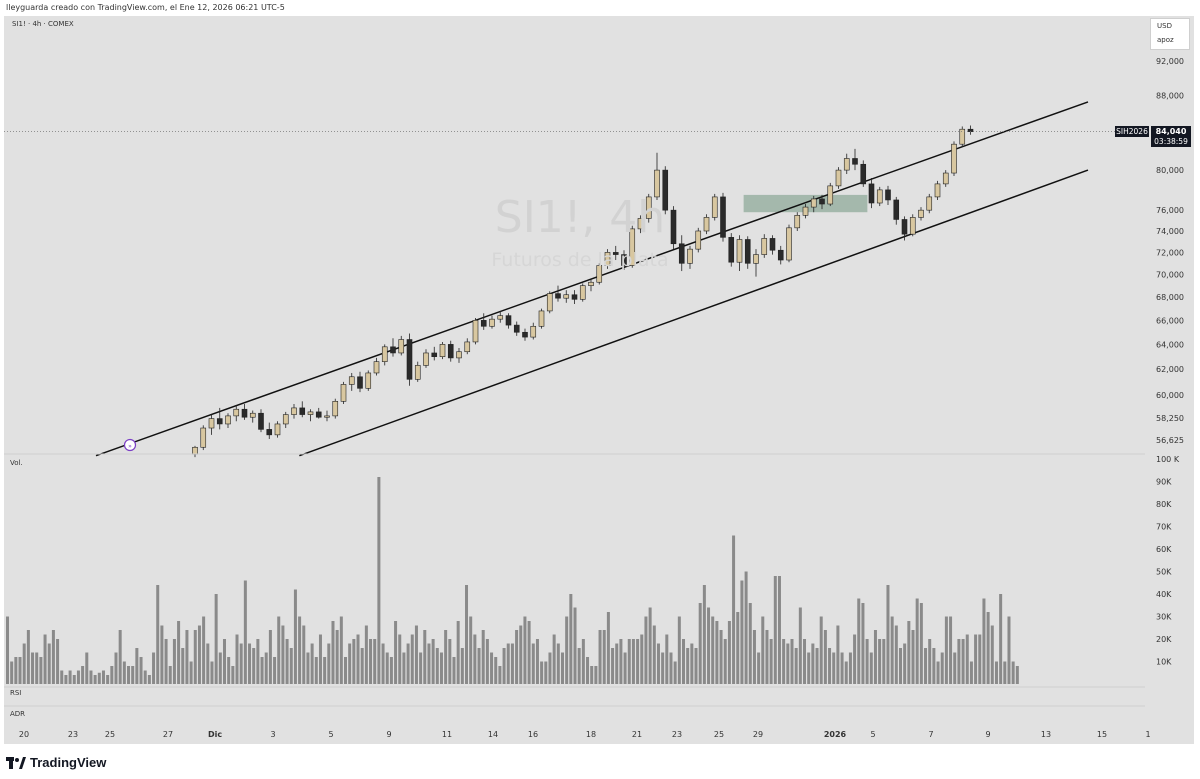  Describe the element at coordinates (1170, 170) in the screenshot. I see `price-tick-label: 80,000` at that location.